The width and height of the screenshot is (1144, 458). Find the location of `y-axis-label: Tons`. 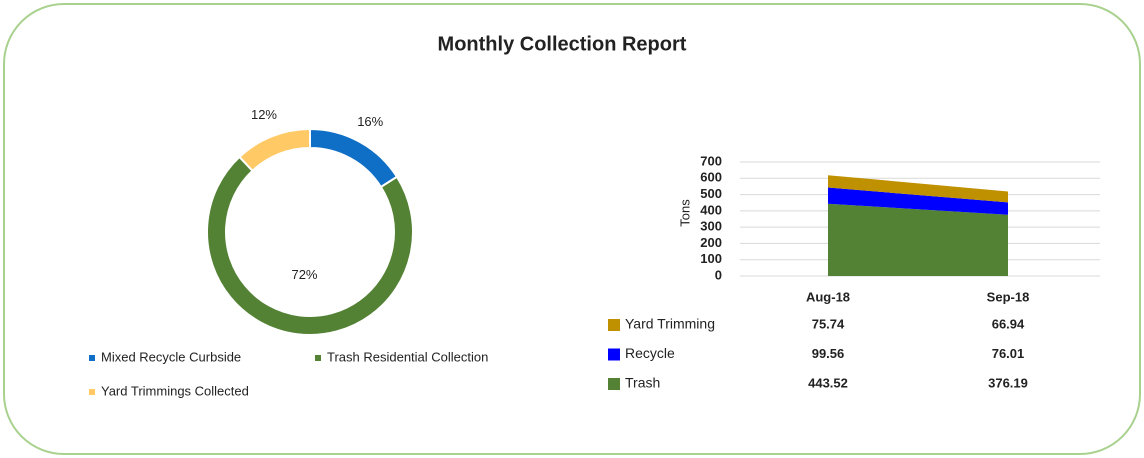

y-axis-label: Tons is located at coordinates (684, 213).